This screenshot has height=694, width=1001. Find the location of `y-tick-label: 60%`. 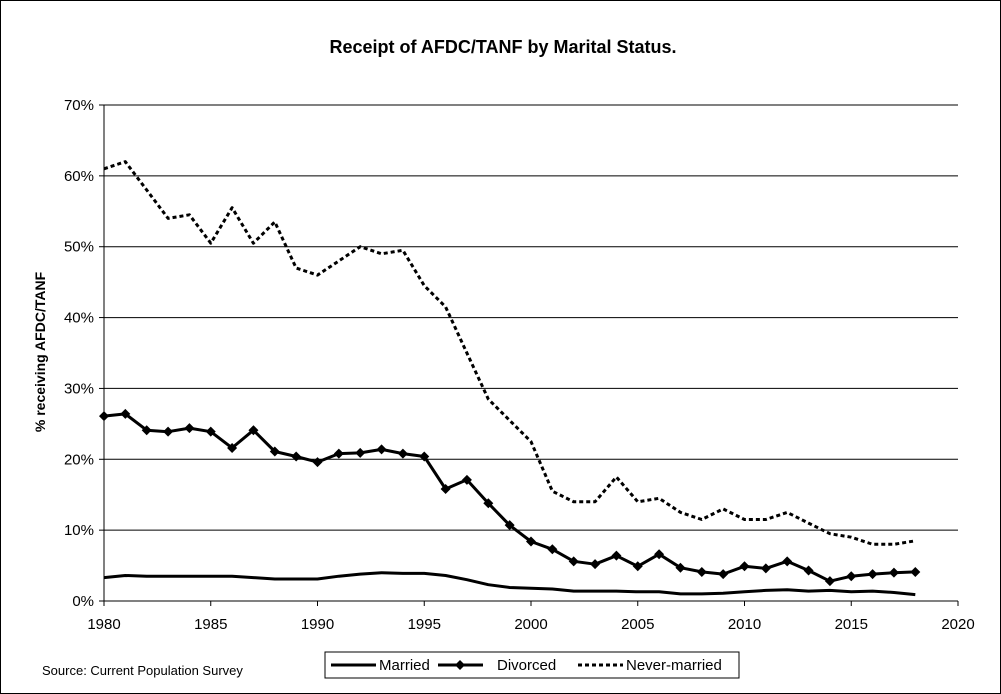

y-tick-label: 60% is located at coordinates (79, 176).